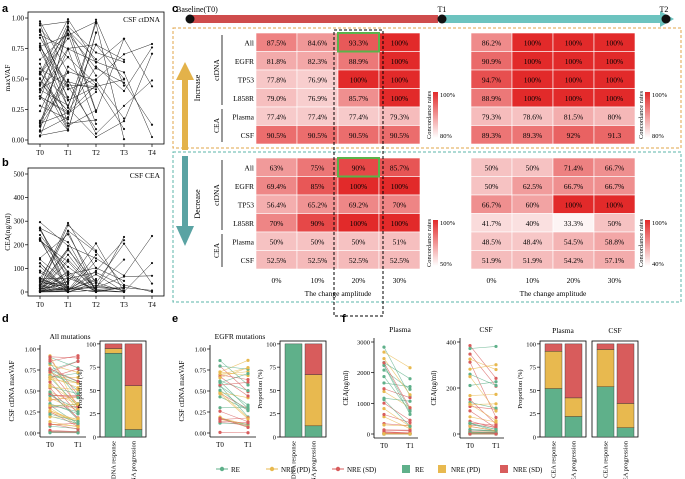 The image size is (685, 479). Describe the element at coordinates (243, 116) in the screenshot. I see `row-label: Plasma` at that location.